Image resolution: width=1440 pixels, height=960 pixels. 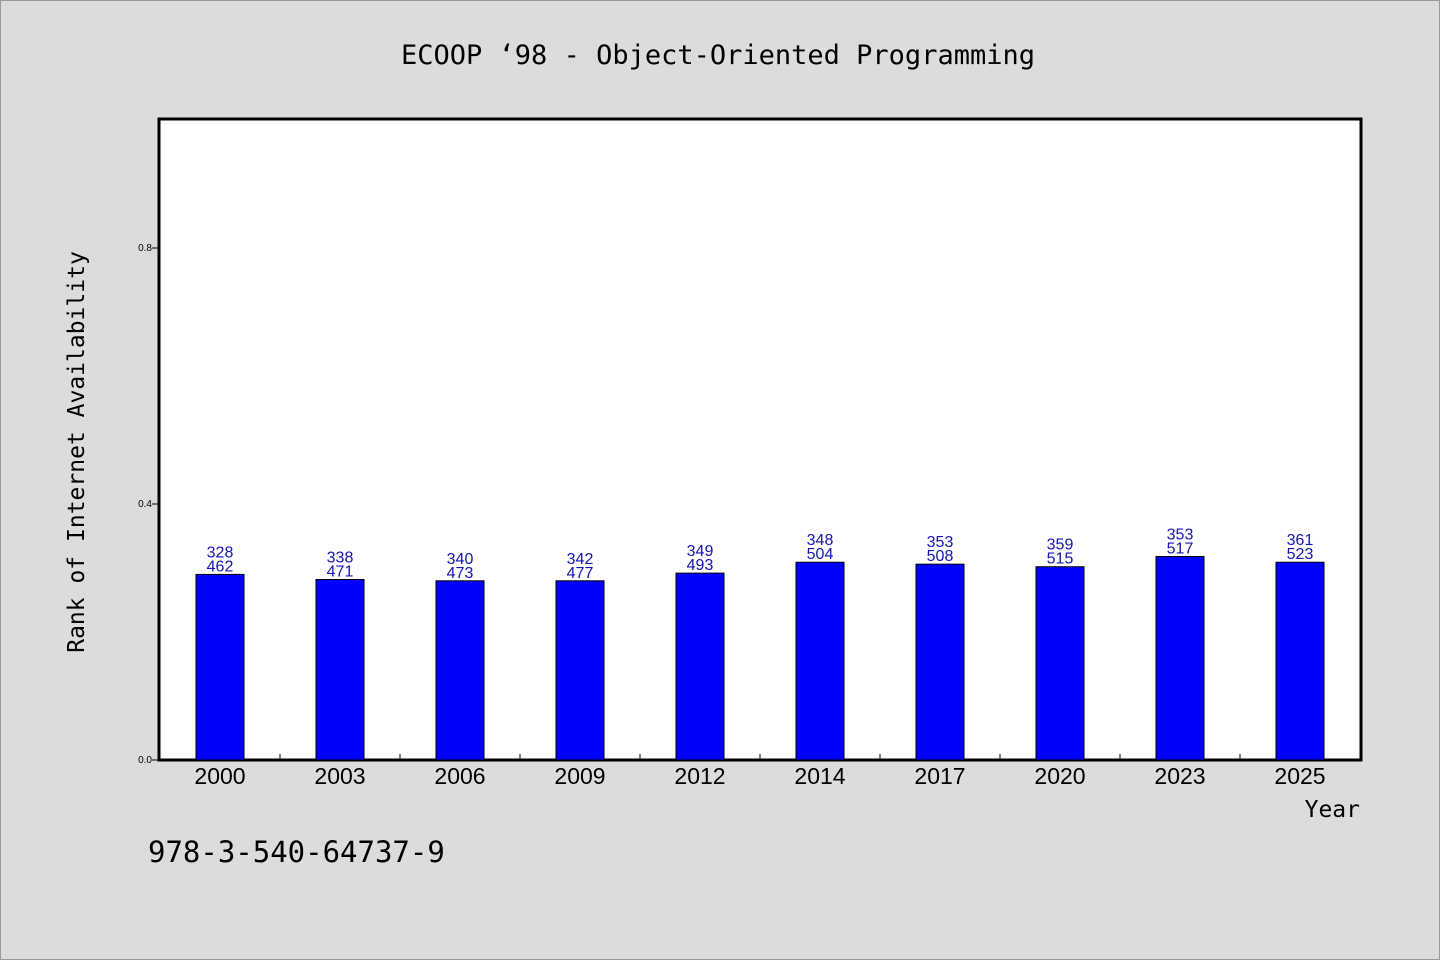 I want to click on data-label-2006-top: 340, so click(x=460, y=559).